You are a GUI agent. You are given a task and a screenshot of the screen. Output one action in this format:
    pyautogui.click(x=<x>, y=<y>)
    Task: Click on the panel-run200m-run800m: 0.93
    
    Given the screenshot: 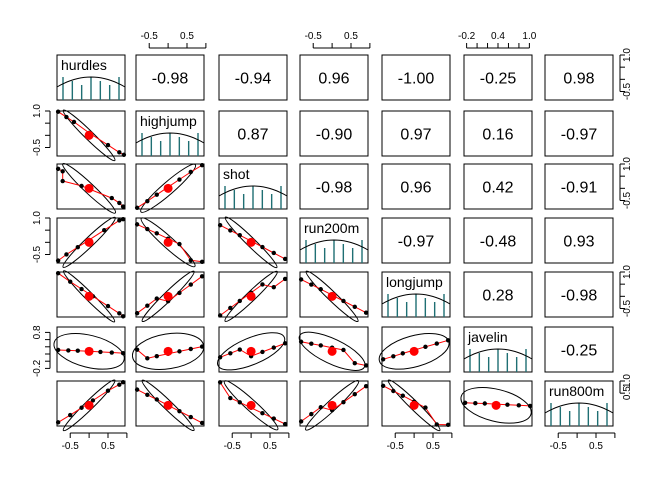 What is the action you would take?
    pyautogui.click(x=579, y=240)
    